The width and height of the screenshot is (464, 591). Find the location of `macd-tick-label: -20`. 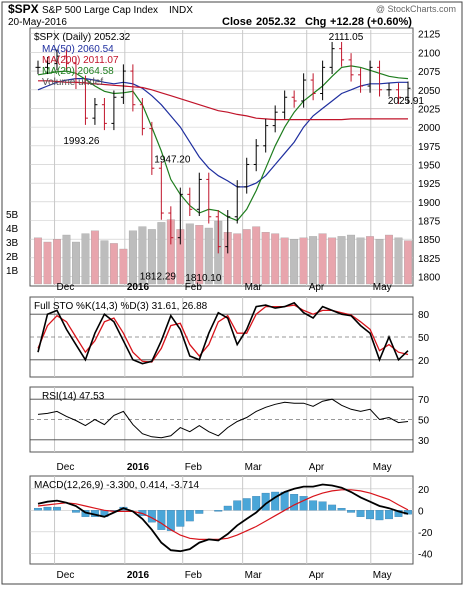

macd-tick-label: -20 is located at coordinates (425, 533).